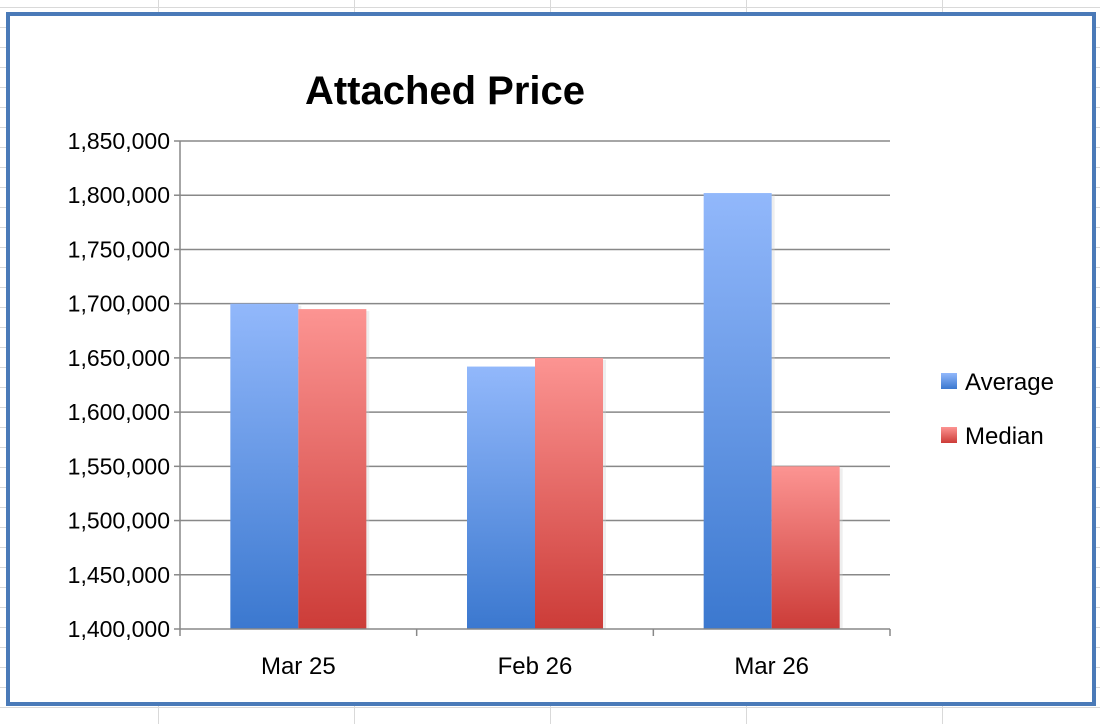 The width and height of the screenshot is (1100, 724). Describe the element at coordinates (119, 412) in the screenshot. I see `y-tick-label: 1,600,000` at that location.